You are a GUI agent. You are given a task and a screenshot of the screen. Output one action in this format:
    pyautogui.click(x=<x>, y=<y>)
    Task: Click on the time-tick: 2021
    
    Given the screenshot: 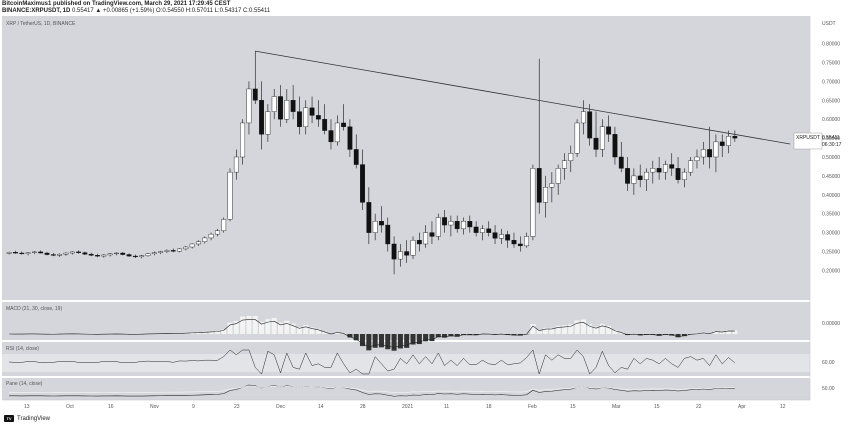 What is the action you would take?
    pyautogui.click(x=407, y=407)
    